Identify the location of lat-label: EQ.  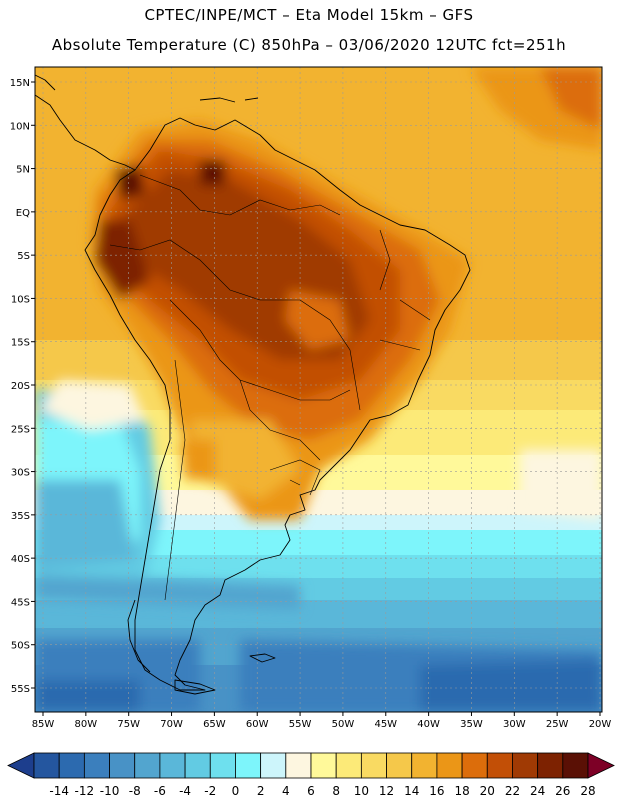
(23, 213).